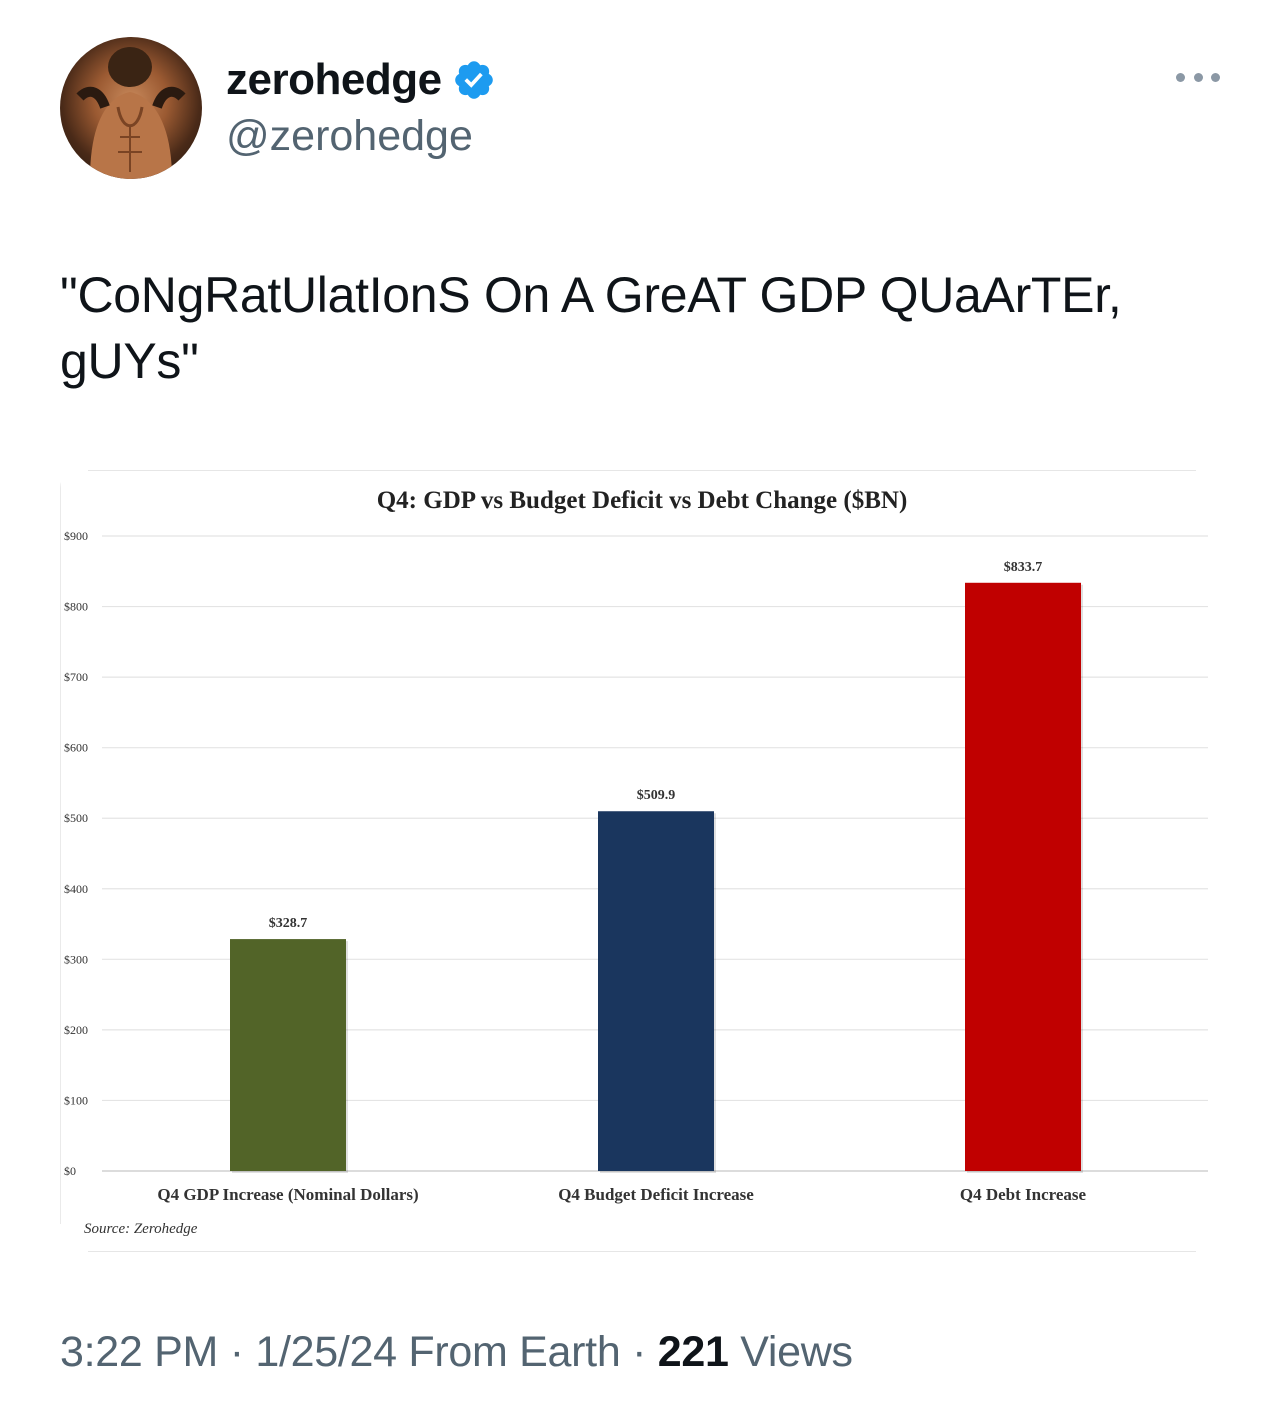  Describe the element at coordinates (131, 113) in the screenshot. I see `avatar-photo-icon` at that location.